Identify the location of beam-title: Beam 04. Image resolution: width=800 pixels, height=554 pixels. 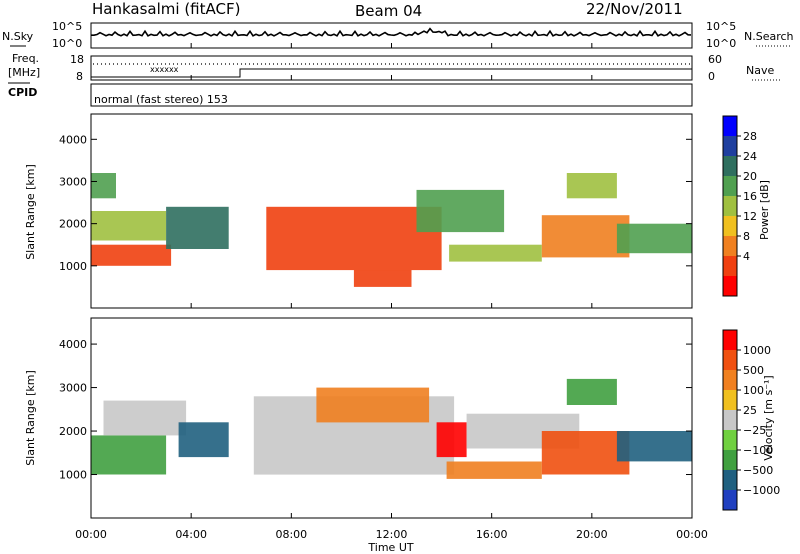
(388, 11).